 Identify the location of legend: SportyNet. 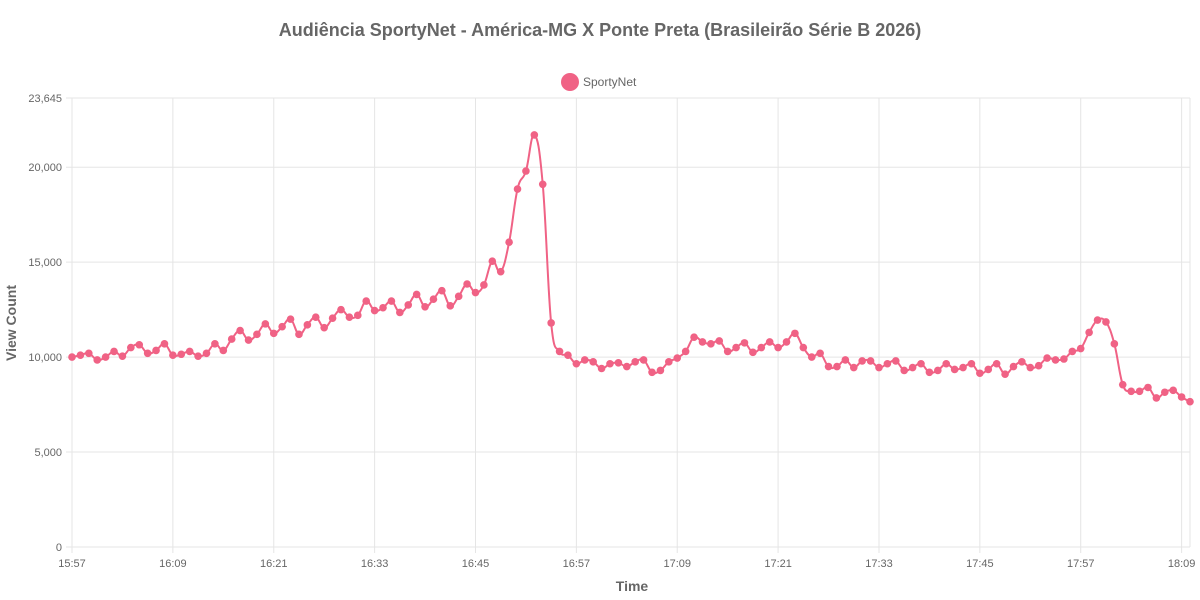
(599, 82).